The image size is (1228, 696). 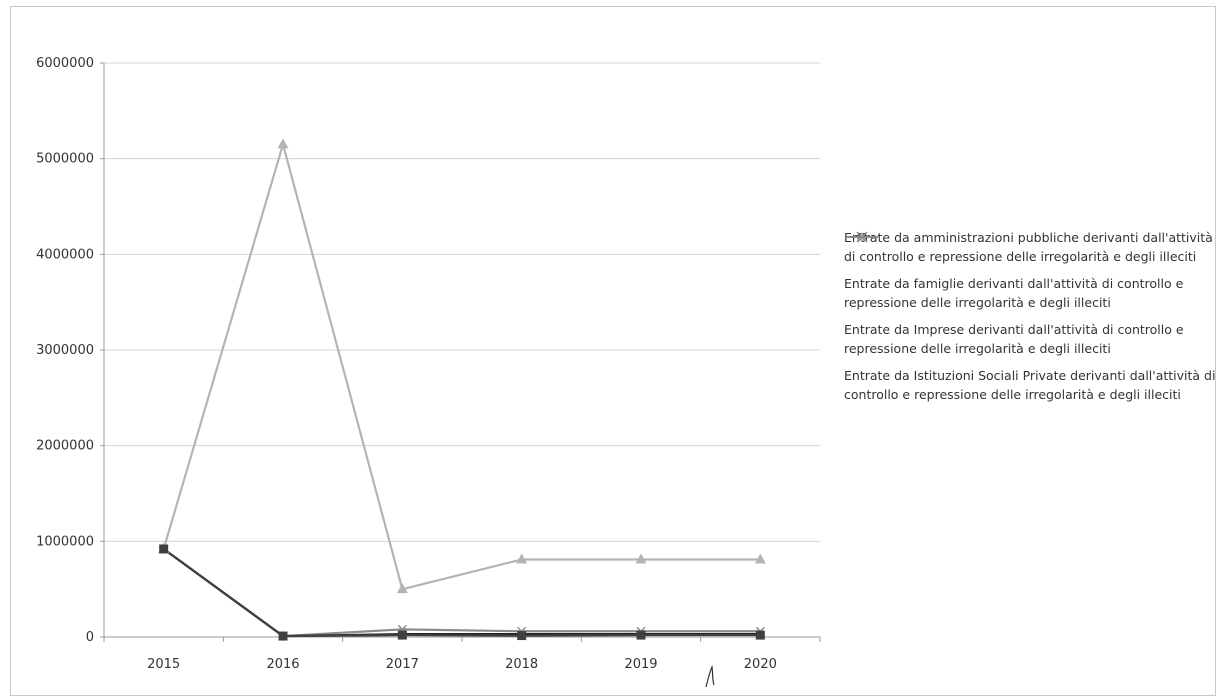 What do you see at coordinates (402, 664) in the screenshot?
I see `x-tick-label: 2017` at bounding box center [402, 664].